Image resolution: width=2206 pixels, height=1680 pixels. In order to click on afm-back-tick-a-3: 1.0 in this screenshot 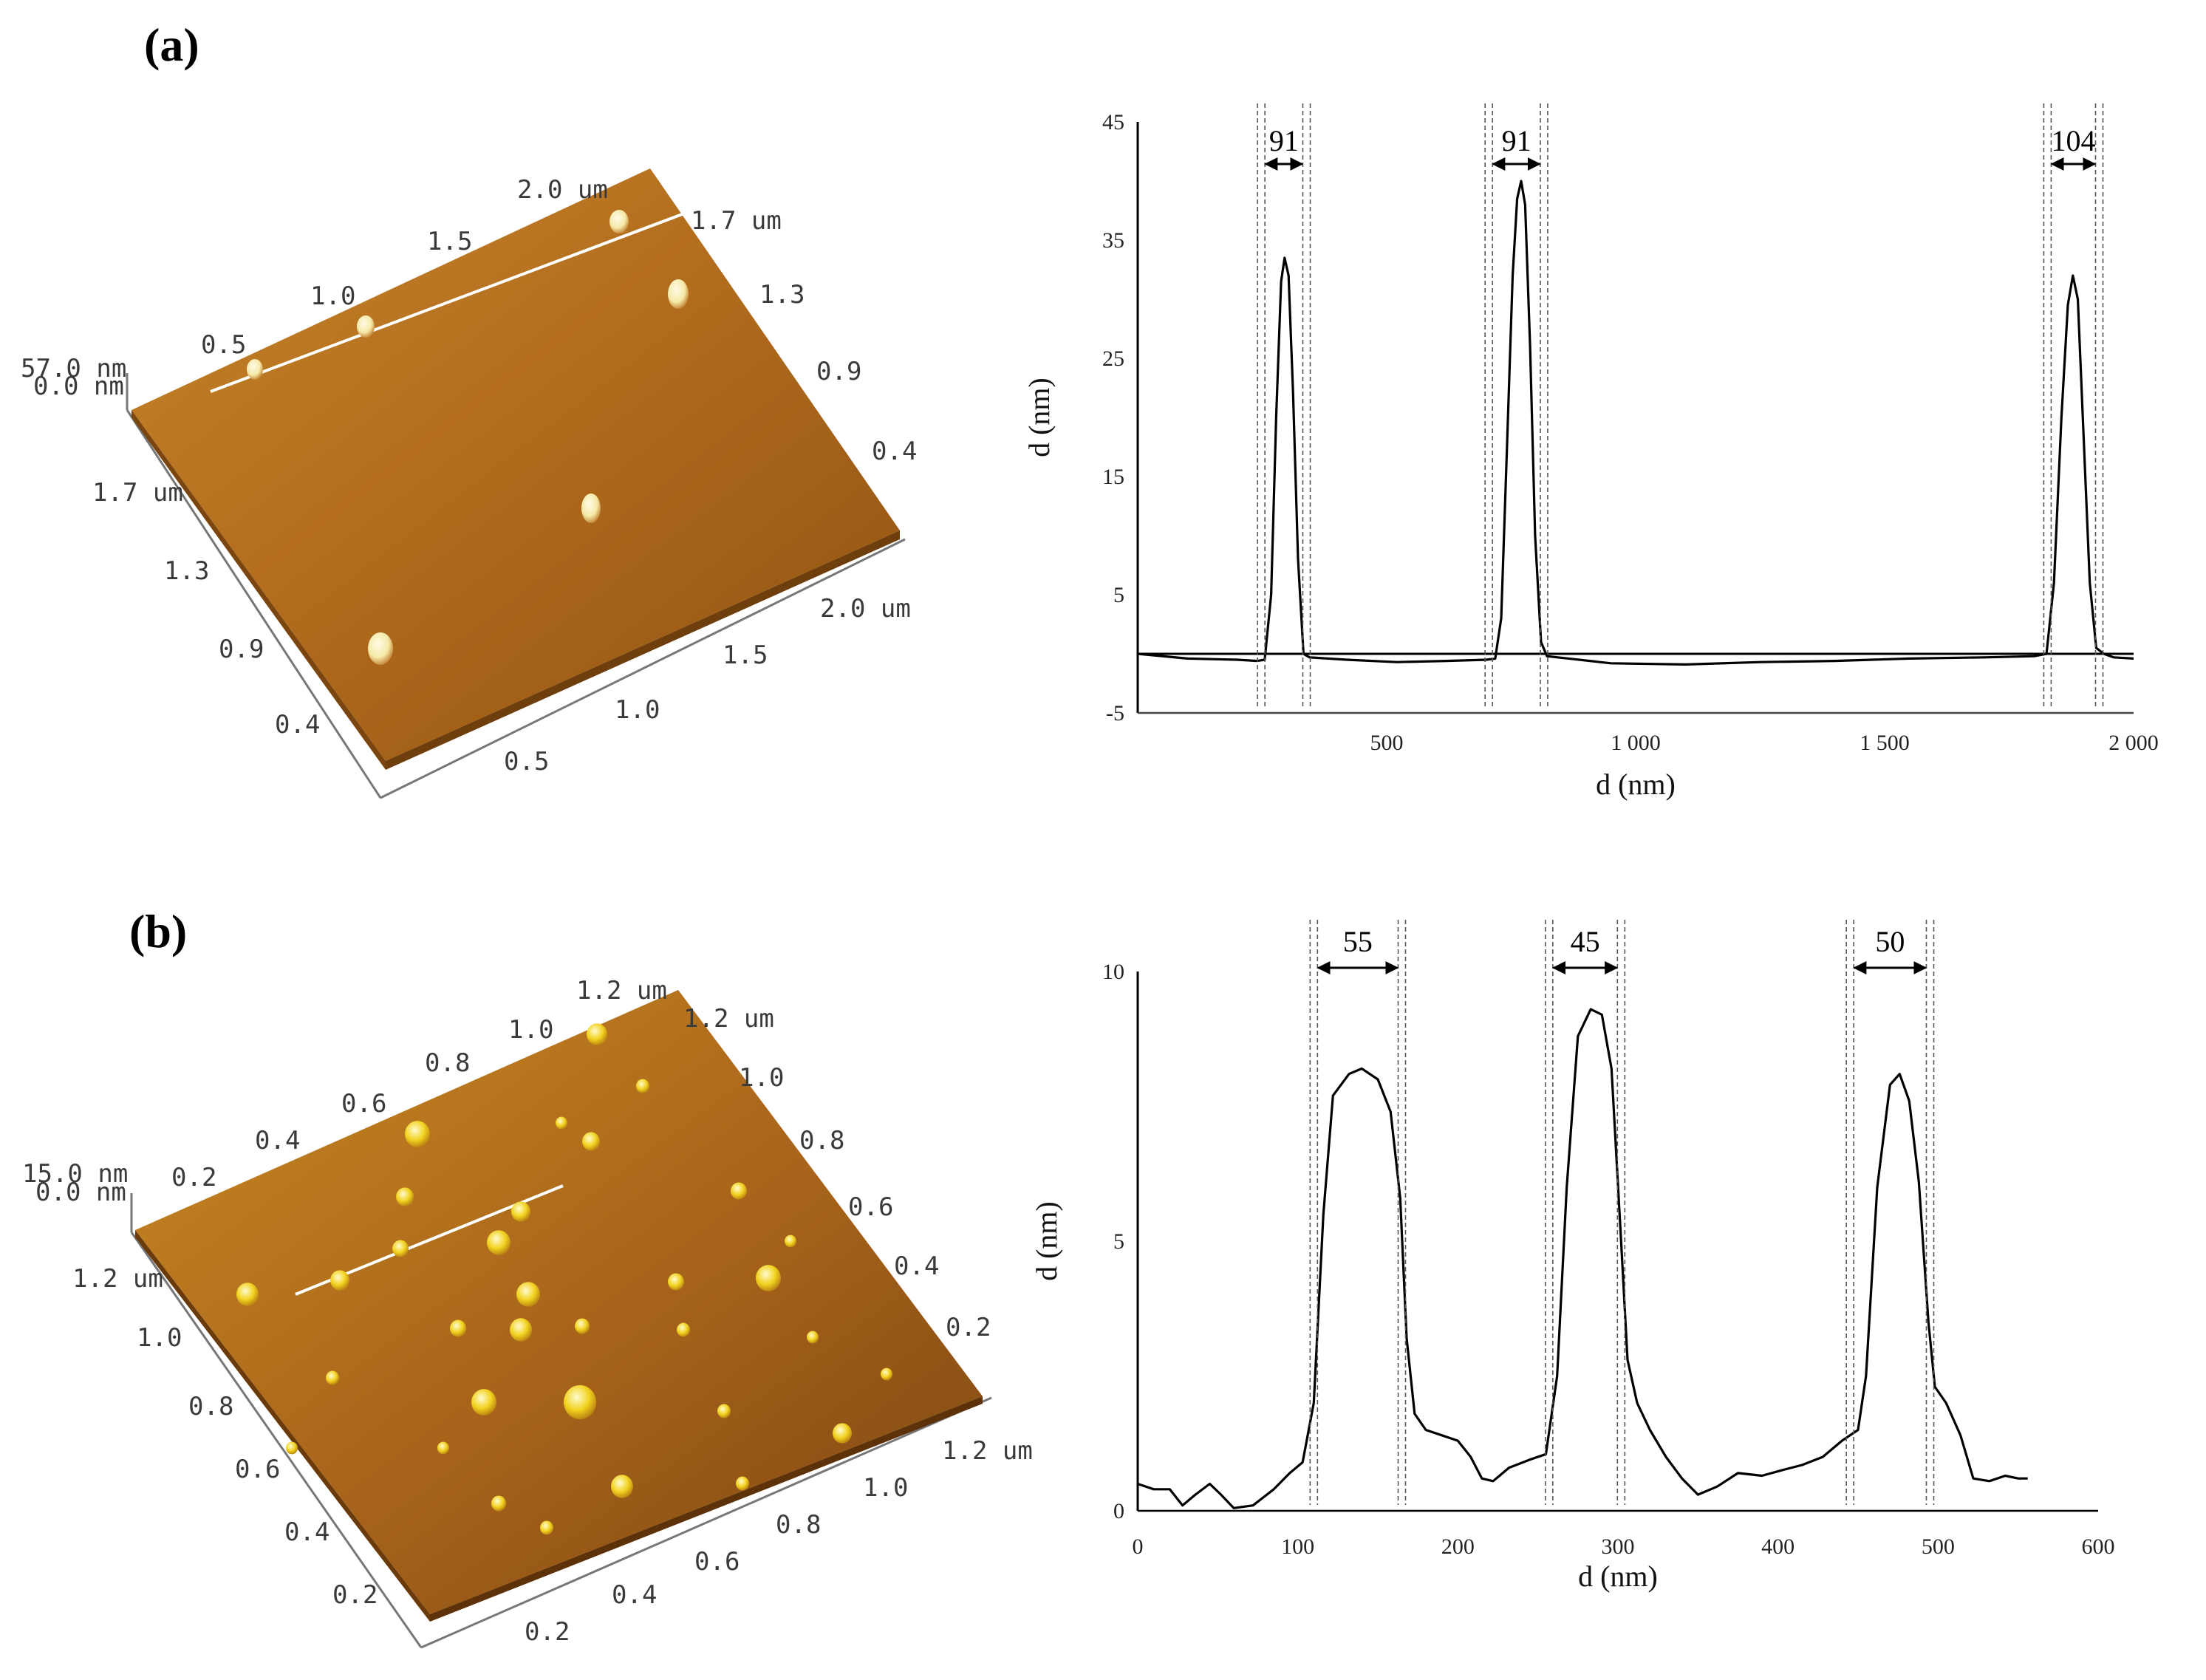, I will do `click(332, 296)`.